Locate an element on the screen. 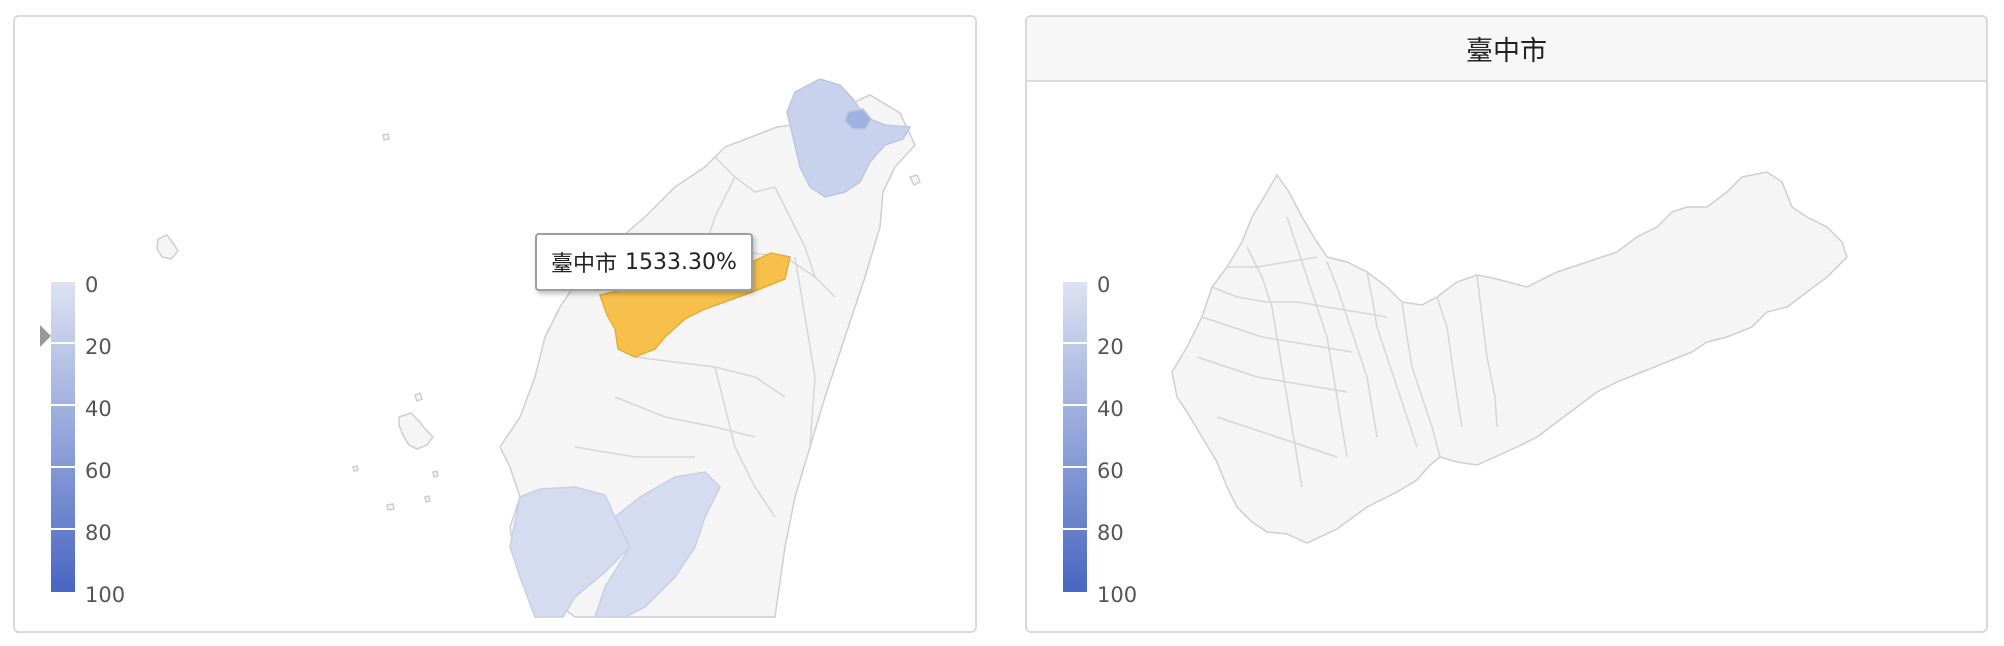 The height and width of the screenshot is (646, 2004). map-district-border is located at coordinates (1347, 352).